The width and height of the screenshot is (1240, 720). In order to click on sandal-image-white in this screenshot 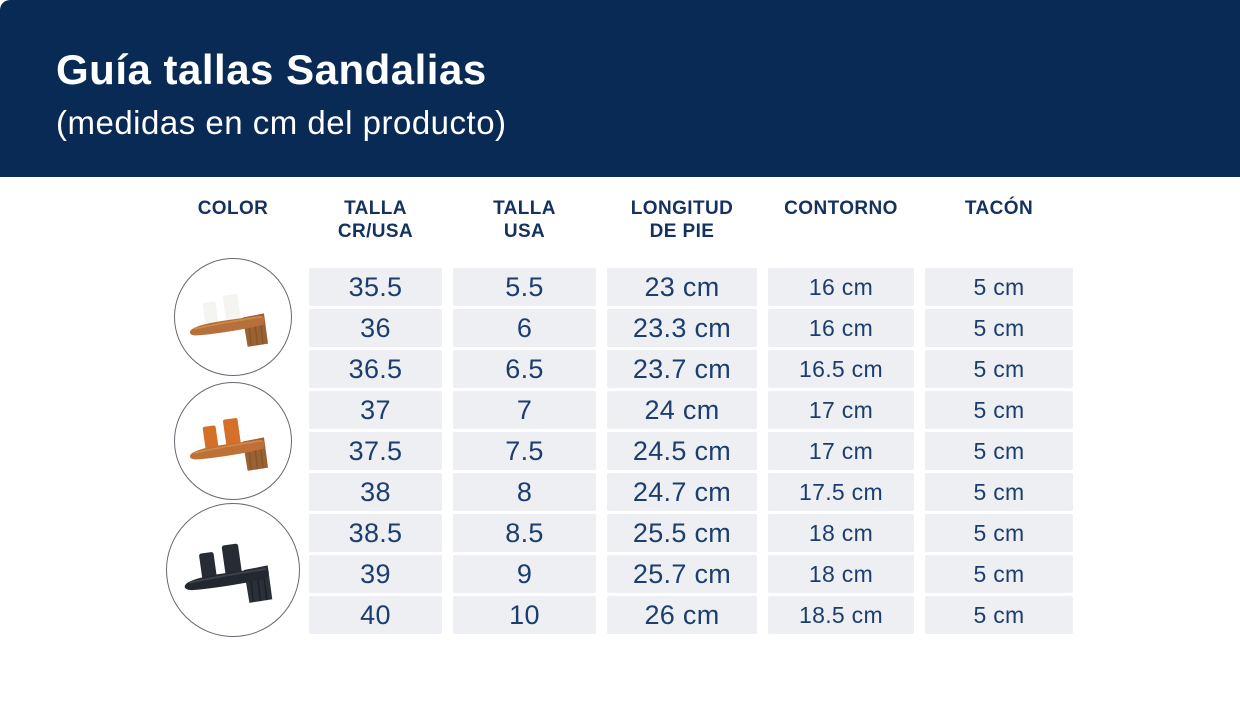, I will do `click(233, 317)`.